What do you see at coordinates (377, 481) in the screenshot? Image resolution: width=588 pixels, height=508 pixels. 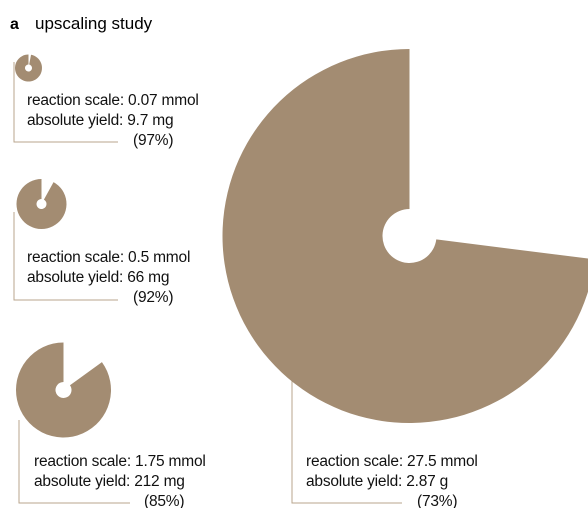 I see `yield-label-4: absolute yield: 2.87 g` at bounding box center [377, 481].